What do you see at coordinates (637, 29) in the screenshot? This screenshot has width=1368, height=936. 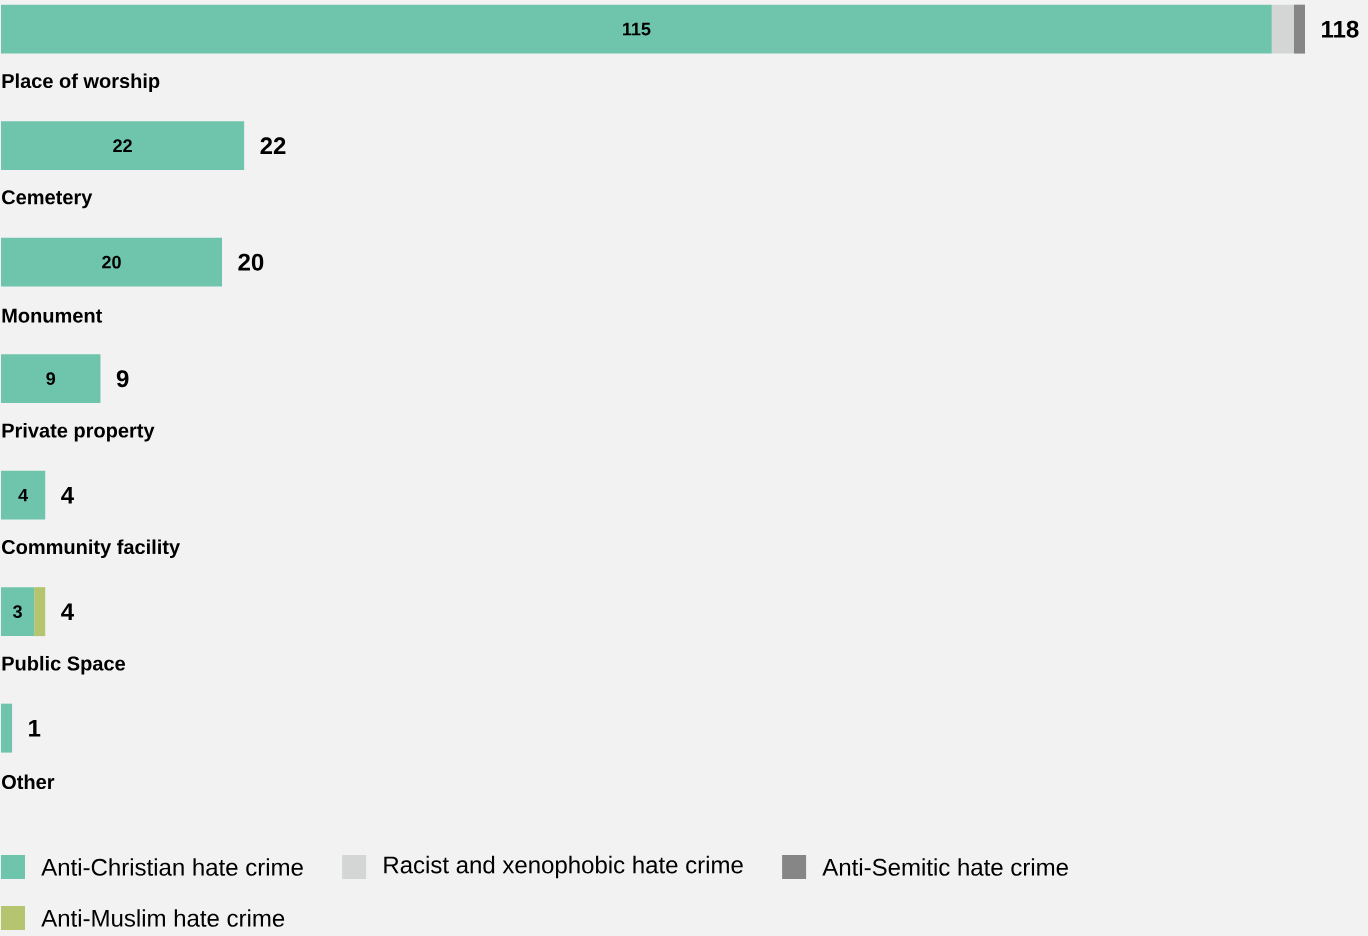 I see `data-label: 115` at bounding box center [637, 29].